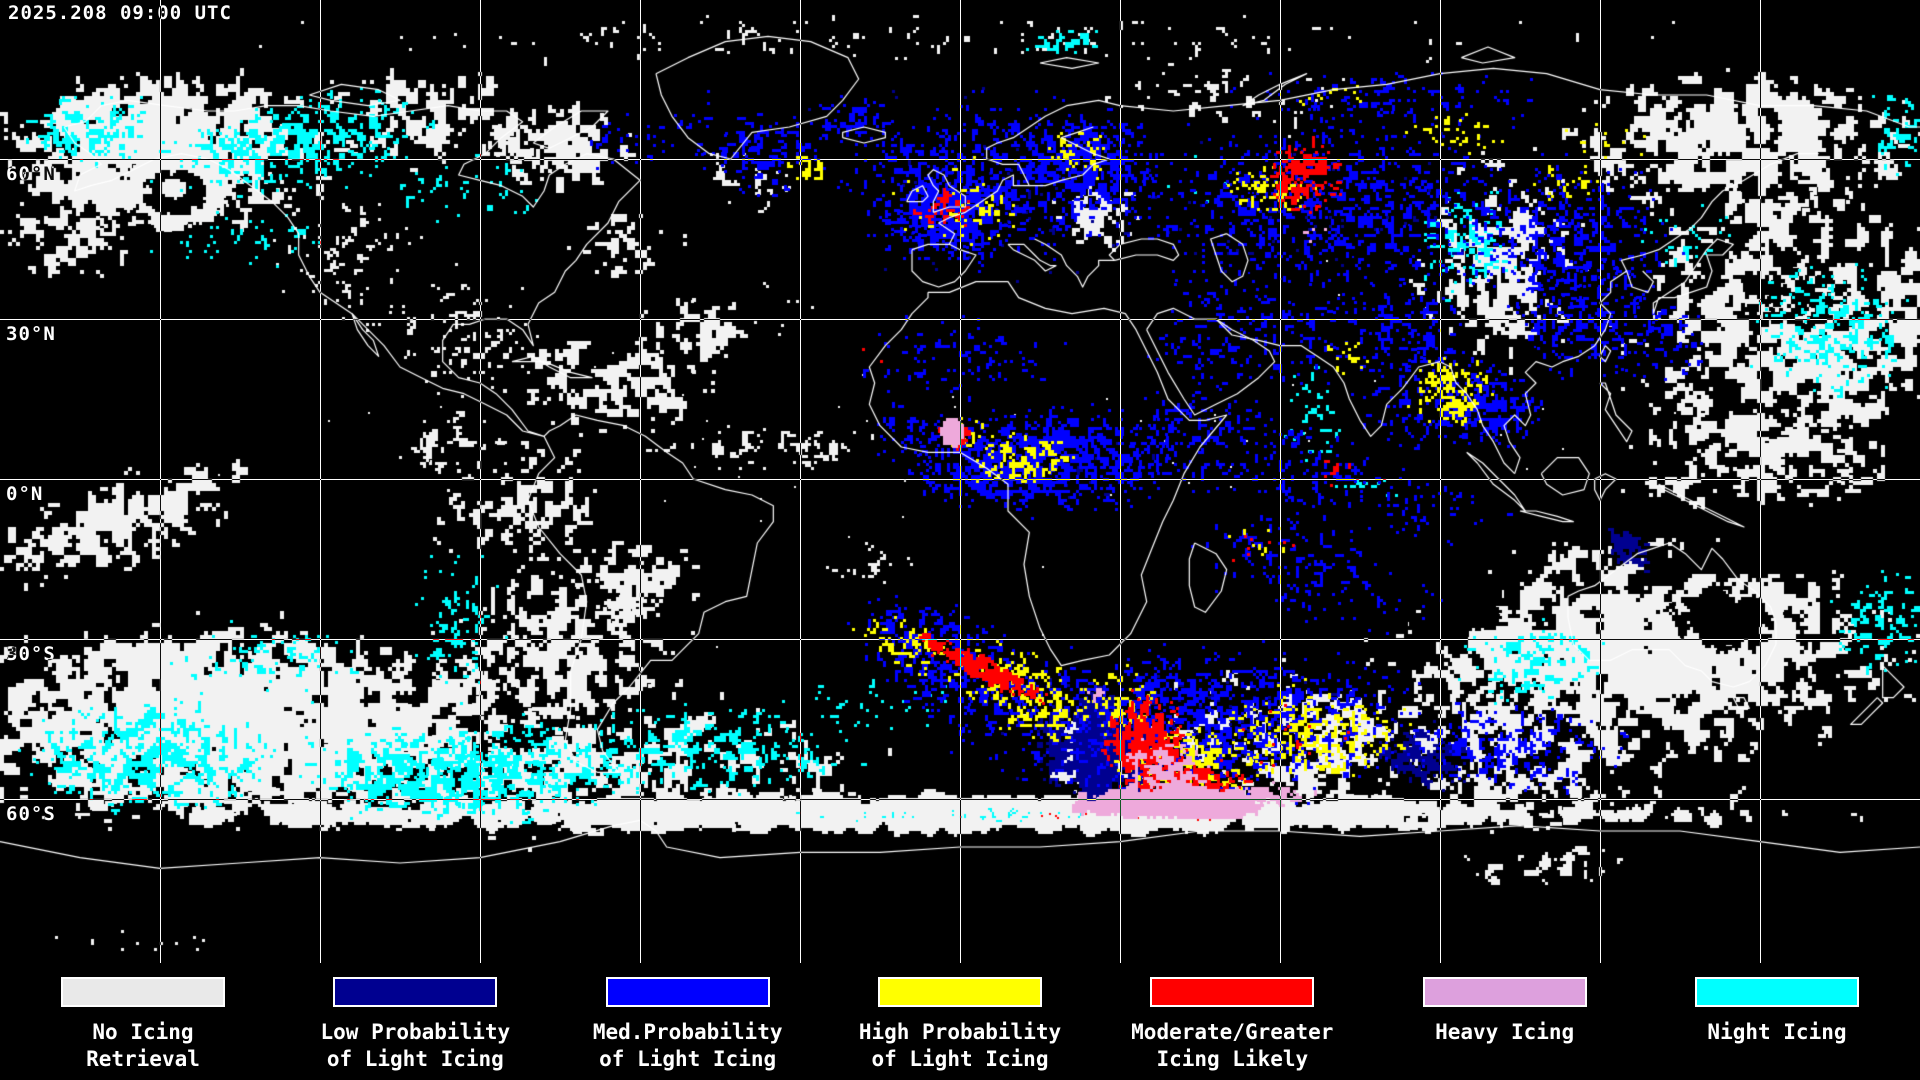 This screenshot has width=1920, height=1080. What do you see at coordinates (415, 992) in the screenshot?
I see `low-probability-swatch` at bounding box center [415, 992].